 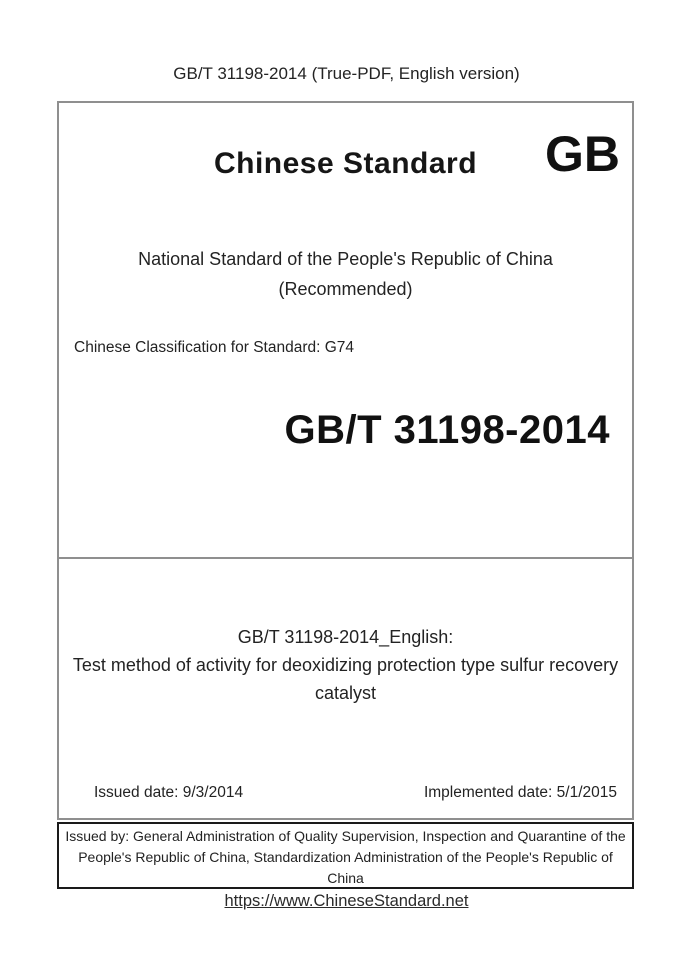 I want to click on standard-number: GB/T 31198-2014, so click(x=447, y=430).